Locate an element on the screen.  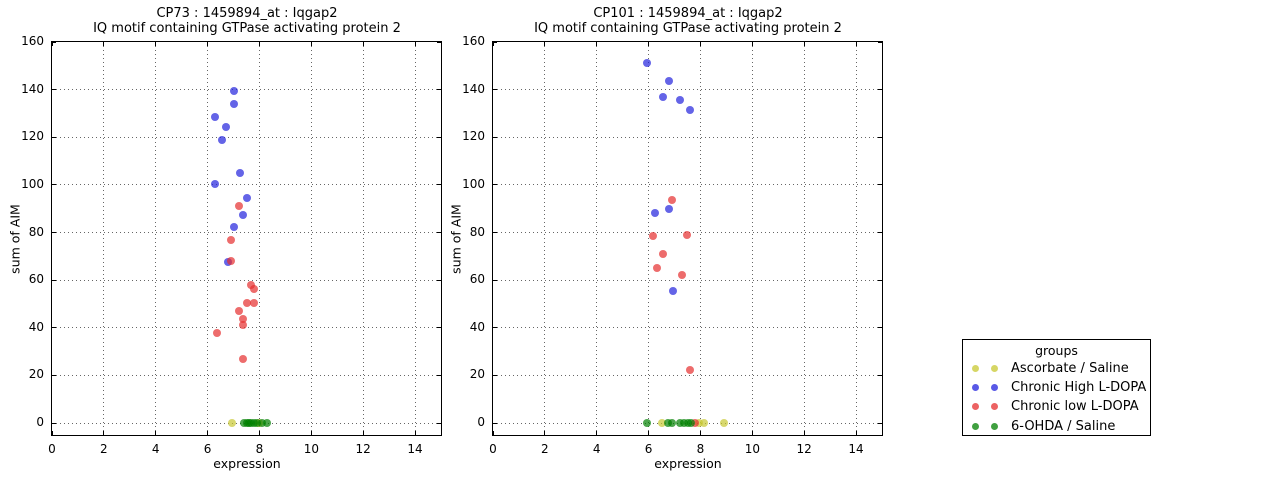
legend-entry-label: 6-OHDA / Saline is located at coordinates (1063, 426).